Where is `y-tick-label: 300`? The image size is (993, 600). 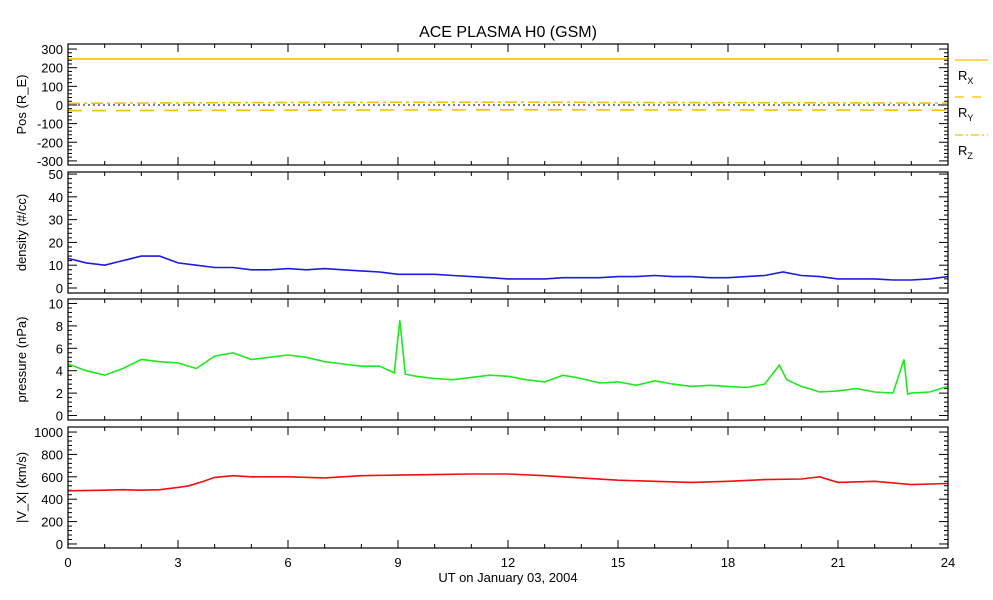
y-tick-label: 300 is located at coordinates (52, 49).